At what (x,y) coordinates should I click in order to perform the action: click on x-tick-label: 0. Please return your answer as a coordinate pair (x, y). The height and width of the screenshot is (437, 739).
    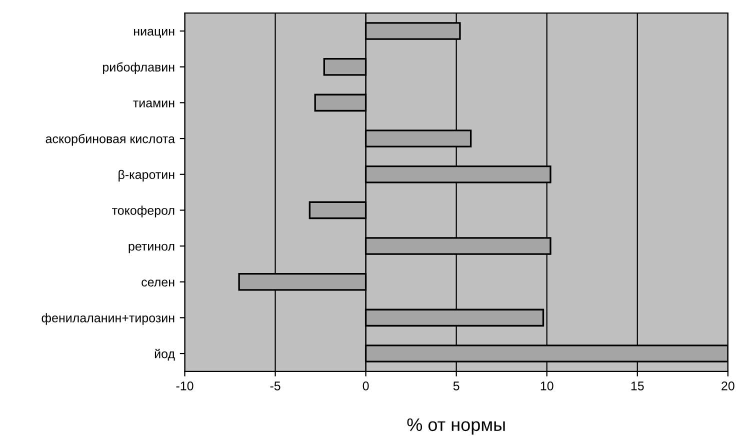
    Looking at the image, I should click on (365, 386).